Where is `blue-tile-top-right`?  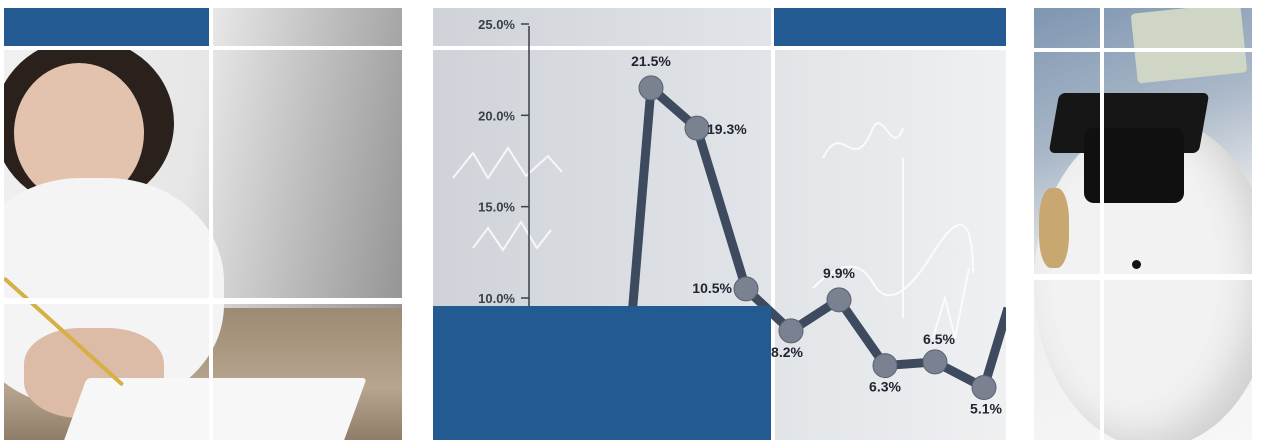 blue-tile-top-right is located at coordinates (890, 27).